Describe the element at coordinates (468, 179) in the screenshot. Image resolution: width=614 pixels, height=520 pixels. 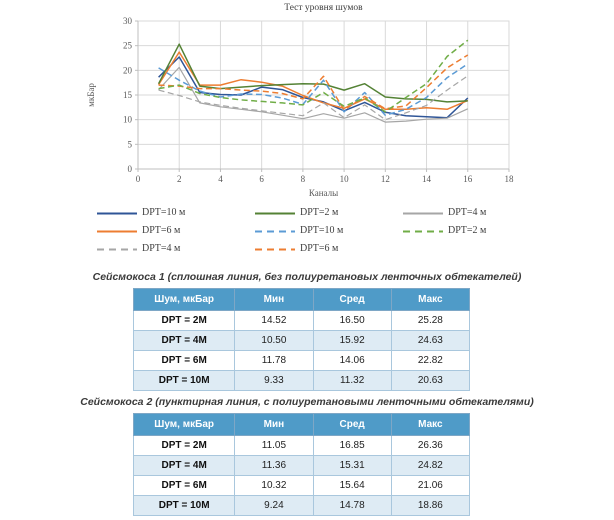
I see `x-tick-label: 16` at that location.